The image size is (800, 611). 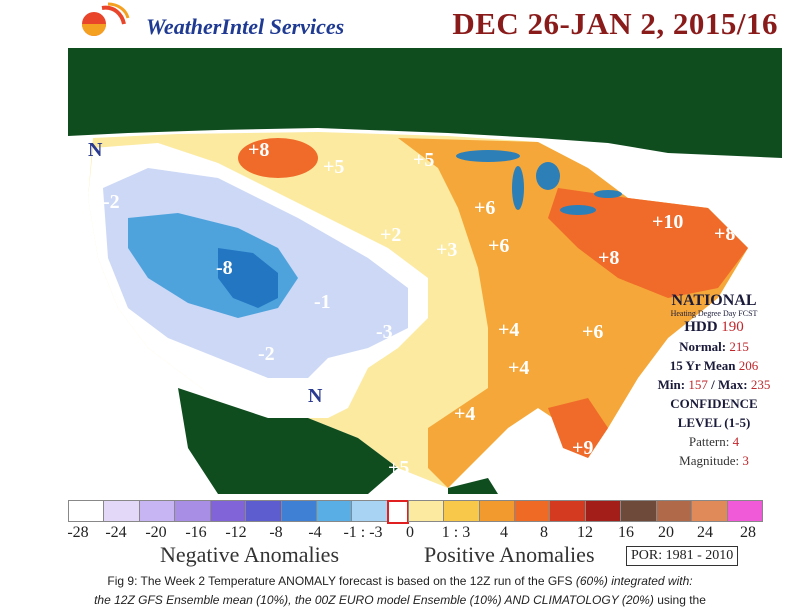 I want to click on positive-8-florida, so click(x=578, y=428).